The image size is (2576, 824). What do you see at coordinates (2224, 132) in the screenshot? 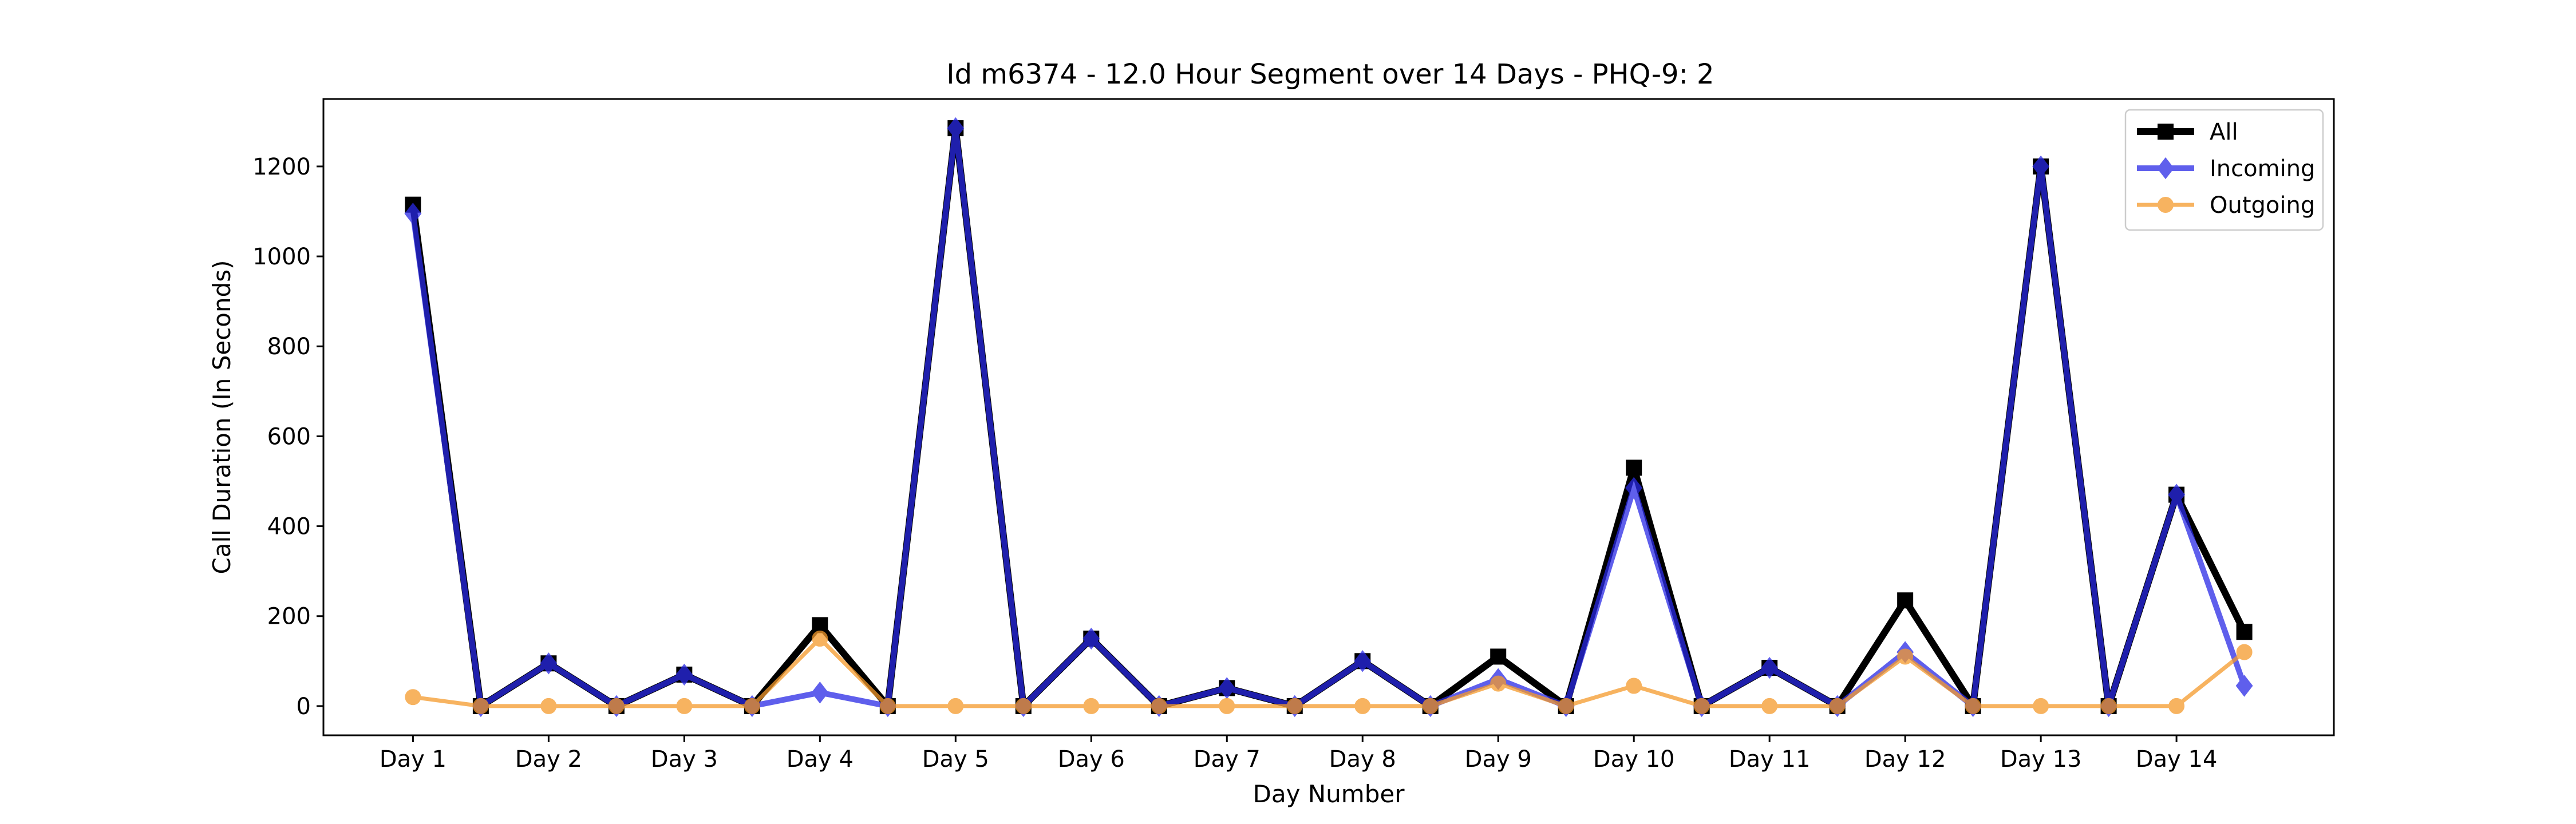
I see `legend-label-all: All` at bounding box center [2224, 132].